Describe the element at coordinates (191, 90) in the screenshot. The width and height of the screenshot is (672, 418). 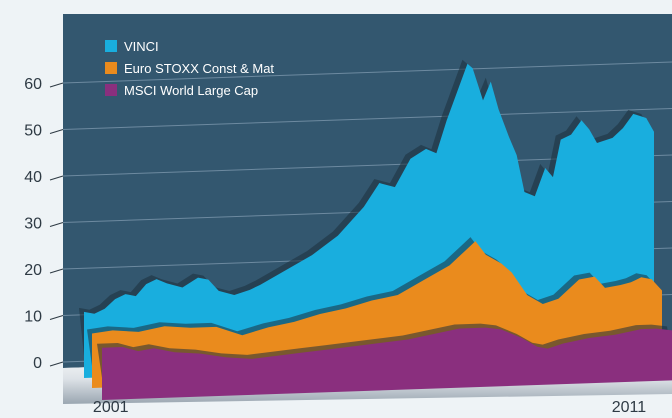
I see `legend-label: MSCI World Large Cap` at that location.